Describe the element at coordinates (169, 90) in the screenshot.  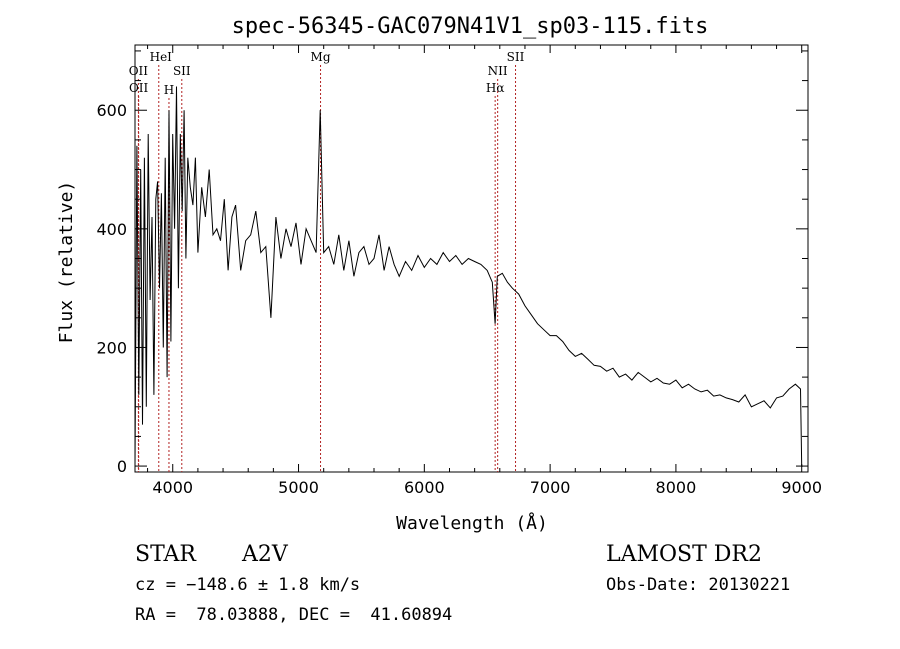
I see `emission-line-label: H` at that location.